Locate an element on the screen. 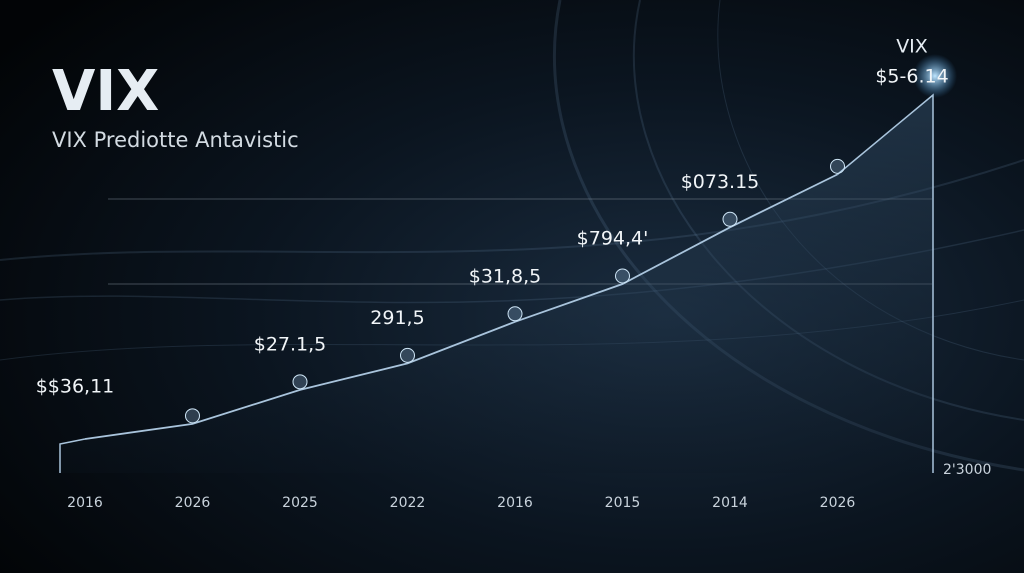 The height and width of the screenshot is (573, 1024). end-glow is located at coordinates (935, 76).